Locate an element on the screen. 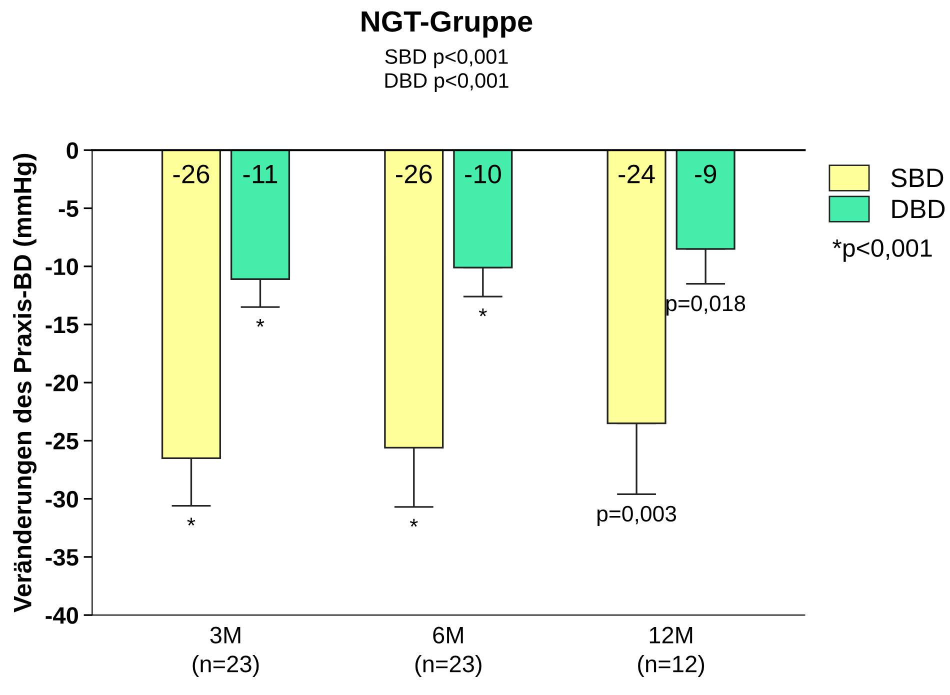 This screenshot has width=950, height=695. data-label: -11 is located at coordinates (260, 174).